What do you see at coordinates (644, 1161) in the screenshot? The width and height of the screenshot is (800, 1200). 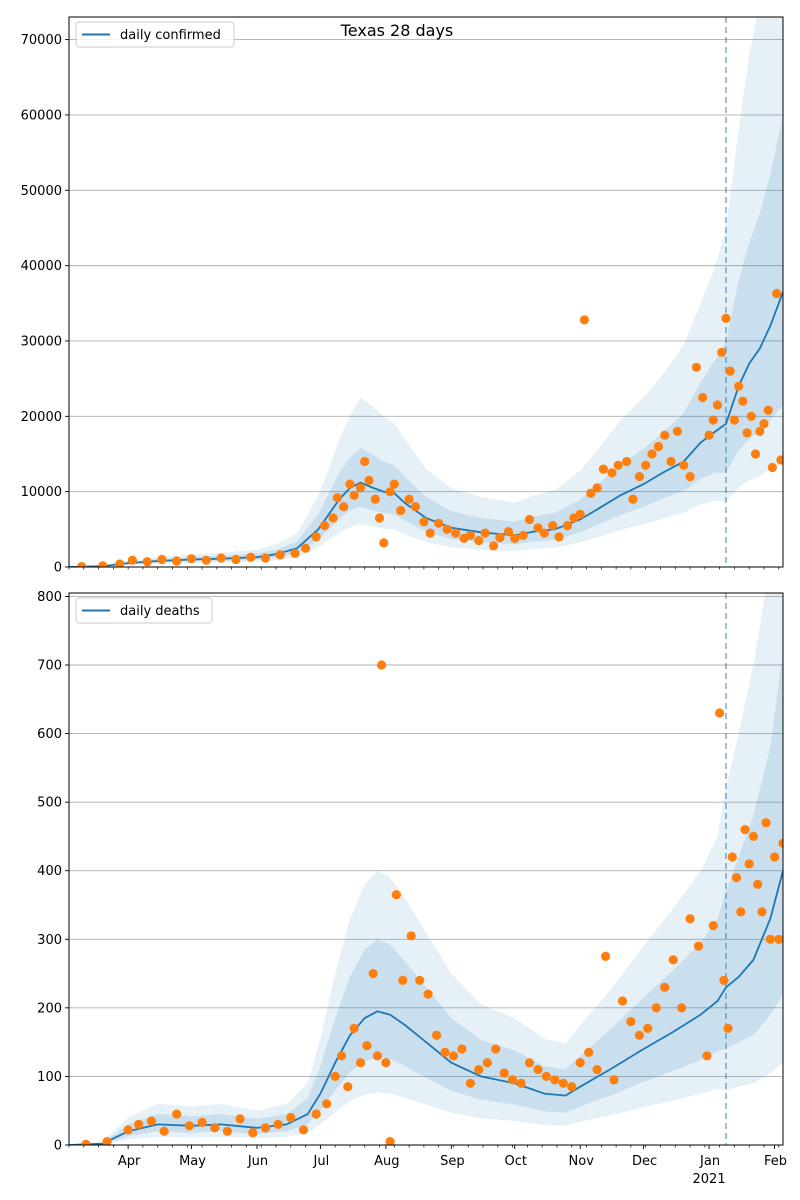 I see `x-tick-label: Dec` at bounding box center [644, 1161].